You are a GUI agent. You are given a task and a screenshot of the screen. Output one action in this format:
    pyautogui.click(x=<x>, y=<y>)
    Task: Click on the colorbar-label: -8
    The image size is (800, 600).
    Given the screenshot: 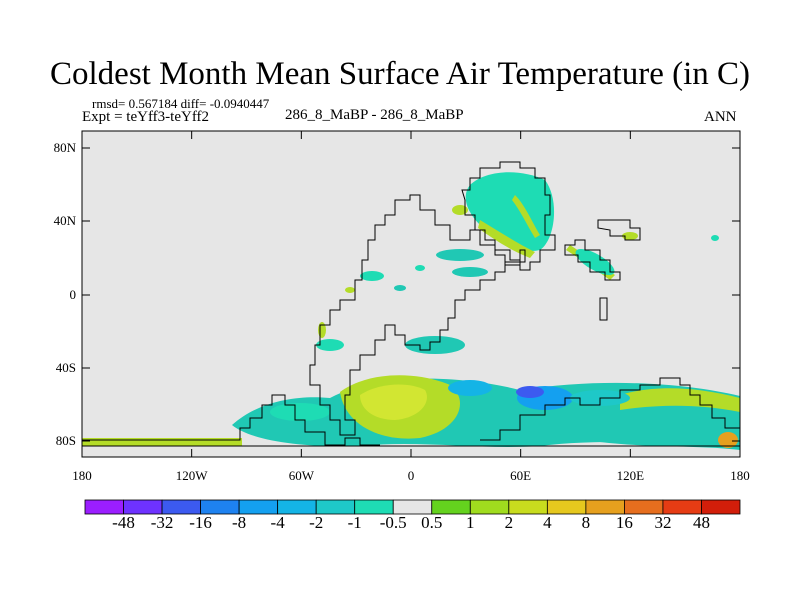 What is the action you would take?
    pyautogui.click(x=239, y=522)
    